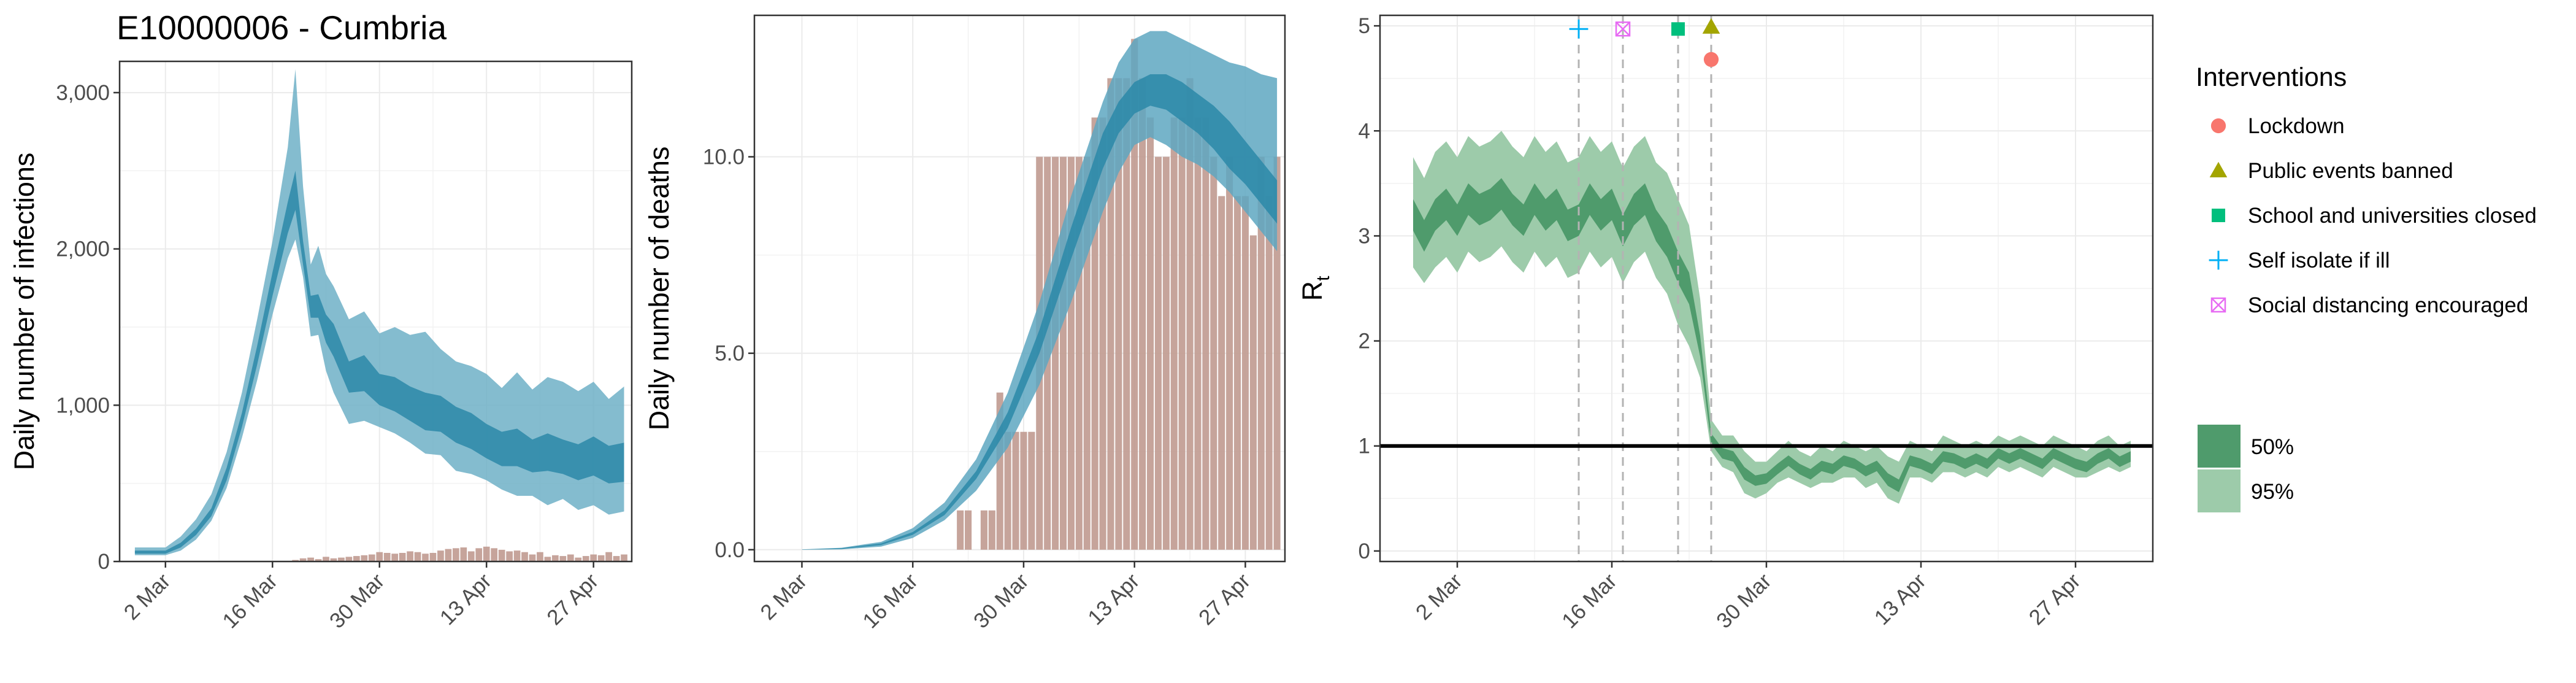 The image size is (2576, 683). I want to click on infections-panel-border, so click(375, 311).